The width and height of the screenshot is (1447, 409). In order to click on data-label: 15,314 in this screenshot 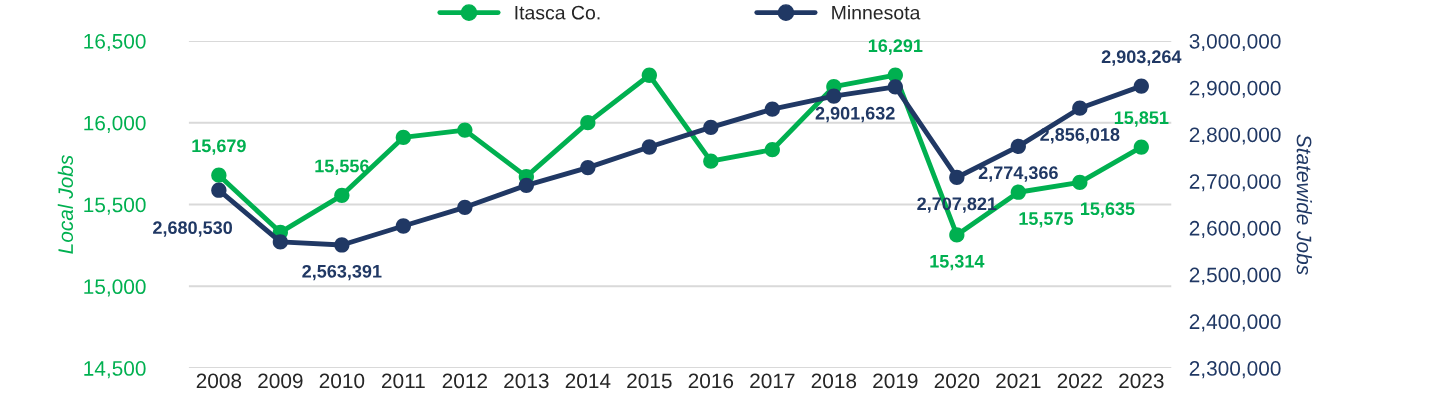, I will do `click(957, 262)`.